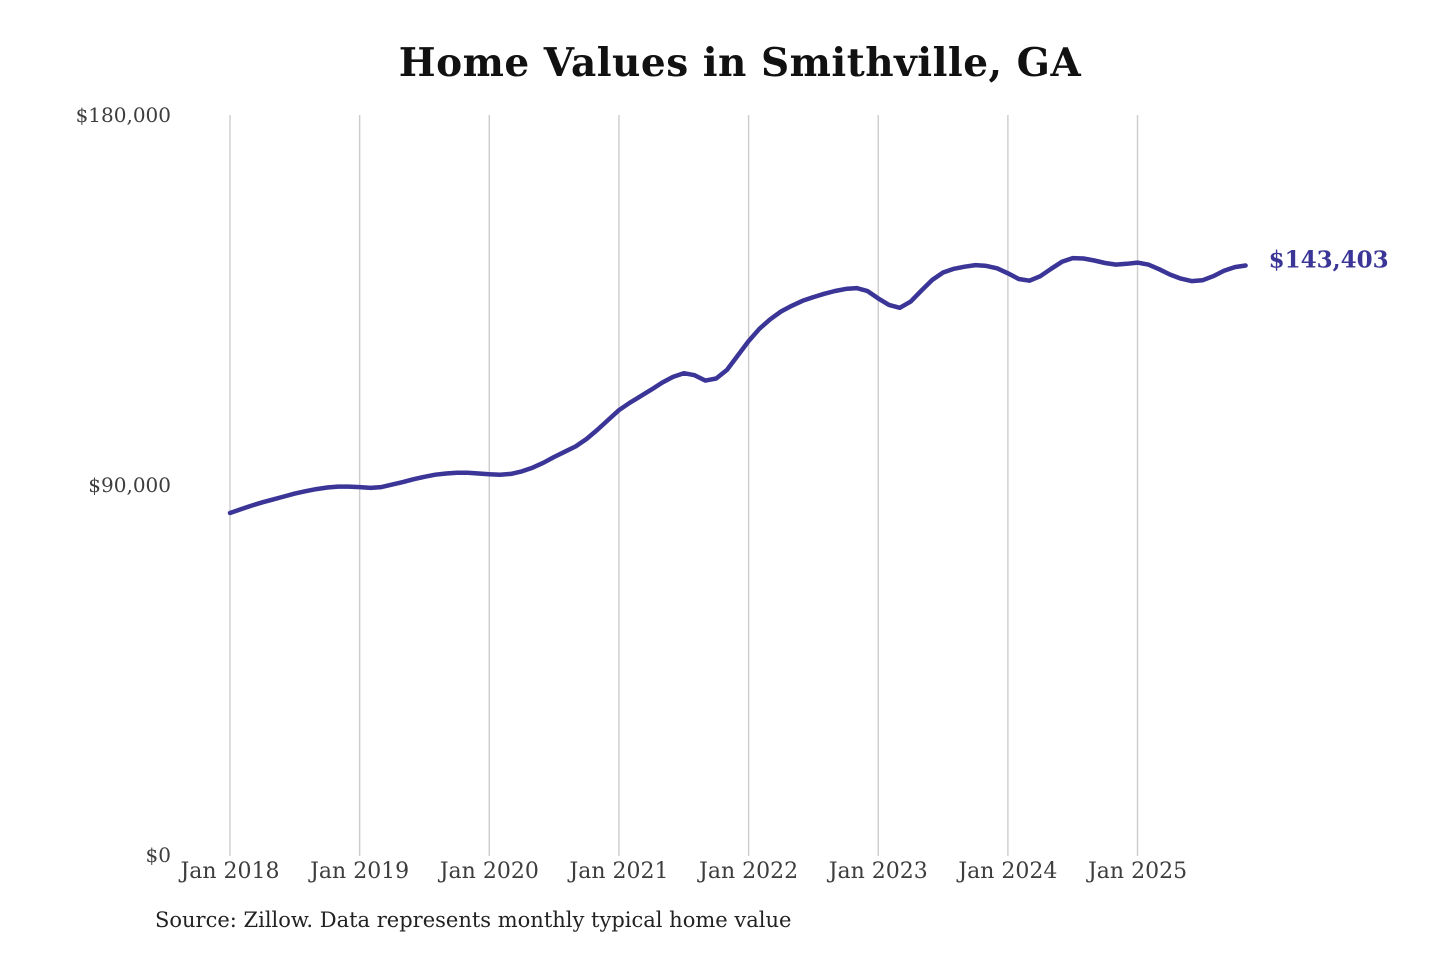 The width and height of the screenshot is (1440, 960). Describe the element at coordinates (740, 63) in the screenshot. I see `chart-title: Home Values in Smithville, GA` at that location.